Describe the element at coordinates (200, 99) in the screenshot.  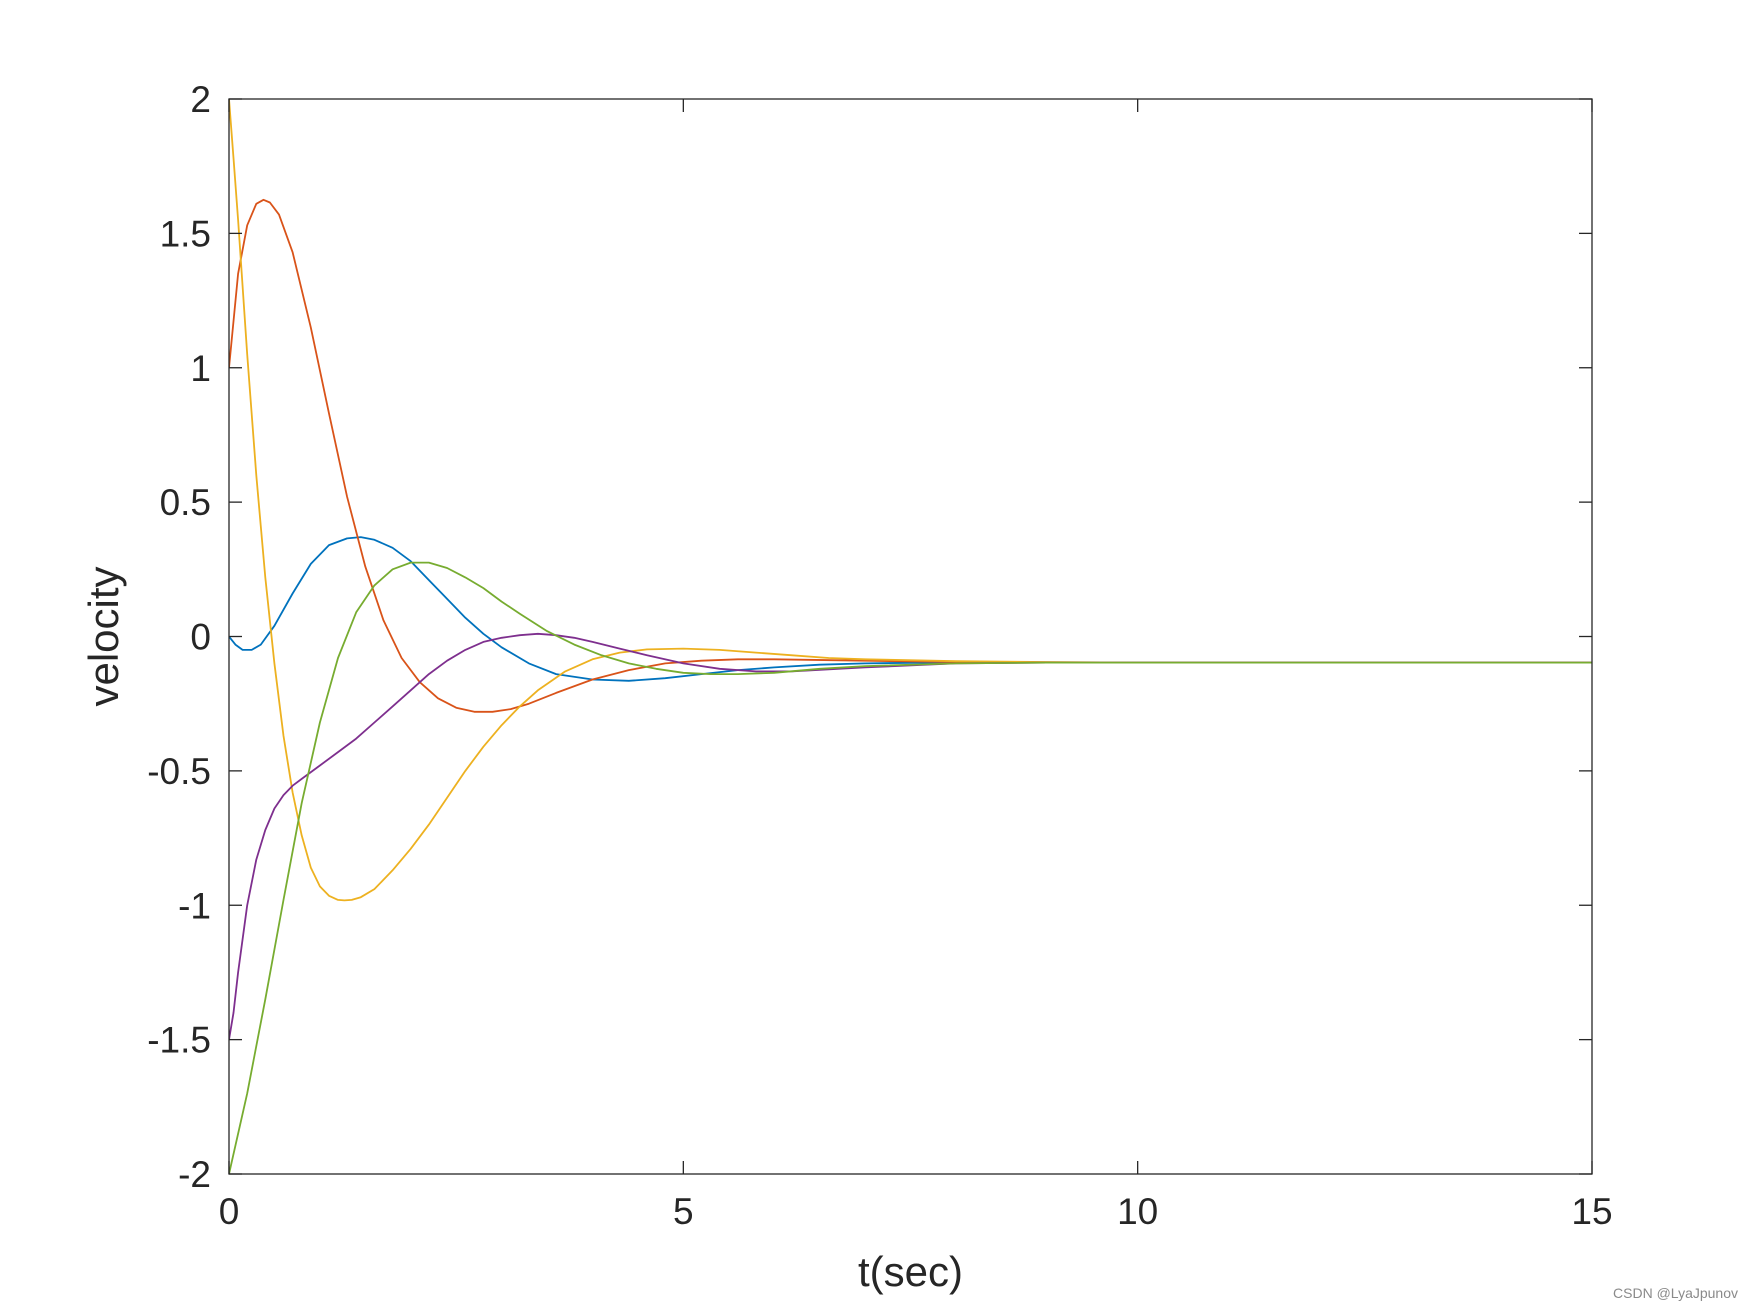
I see `y-tick-label: 2` at that location.